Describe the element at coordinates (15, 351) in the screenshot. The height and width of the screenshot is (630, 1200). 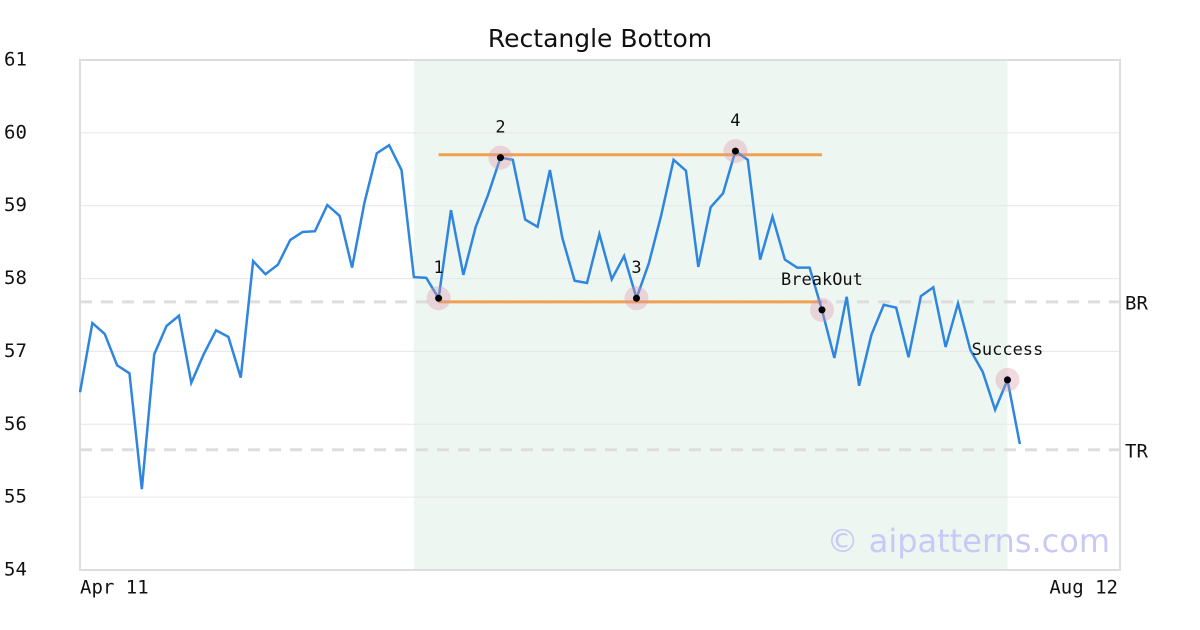
I see `y-tick-label: 57` at that location.